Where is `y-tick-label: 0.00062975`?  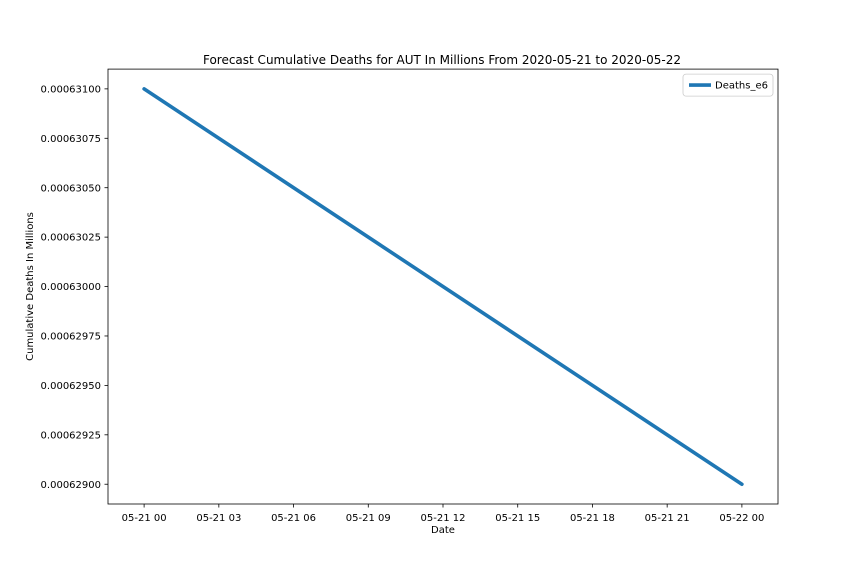 y-tick-label: 0.00062975 is located at coordinates (71, 337).